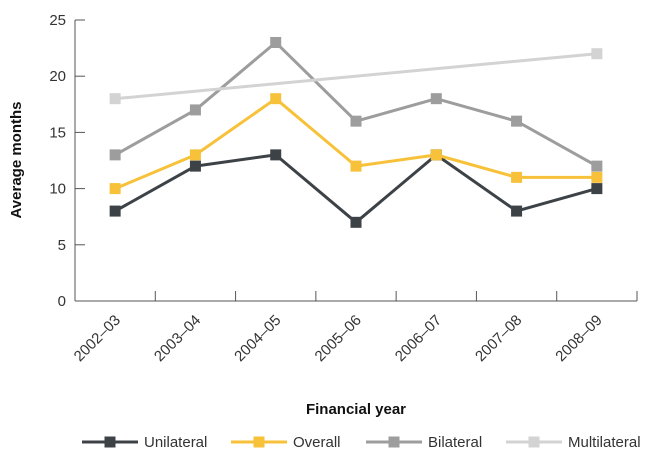 This screenshot has height=455, width=662. What do you see at coordinates (604, 442) in the screenshot?
I see `legend-label: Multilateral` at bounding box center [604, 442].